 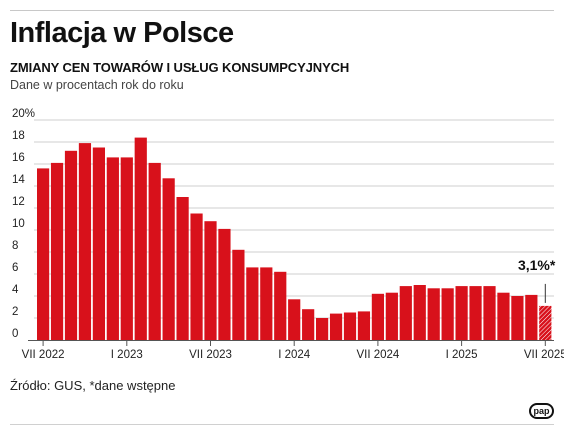 What do you see at coordinates (18, 136) in the screenshot?
I see `y-tick-label: 18` at bounding box center [18, 136].